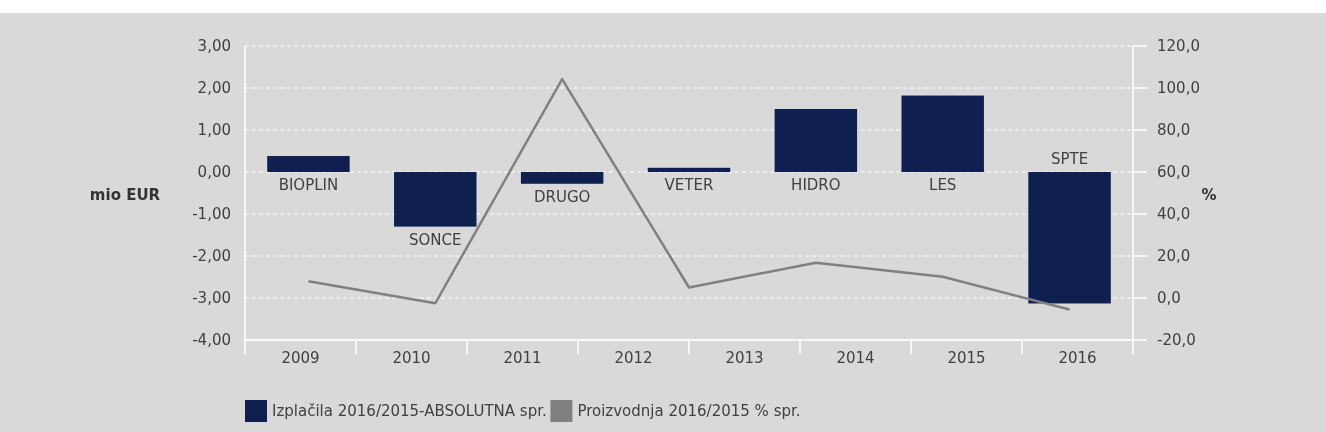  Describe the element at coordinates (1174, 172) in the screenshot. I see `y2-tick-label: 60,0` at that location.